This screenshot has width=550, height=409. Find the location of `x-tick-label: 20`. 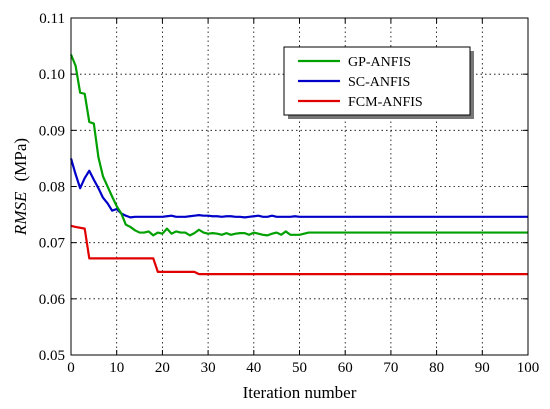

x-tick-label: 20 is located at coordinates (162, 368).